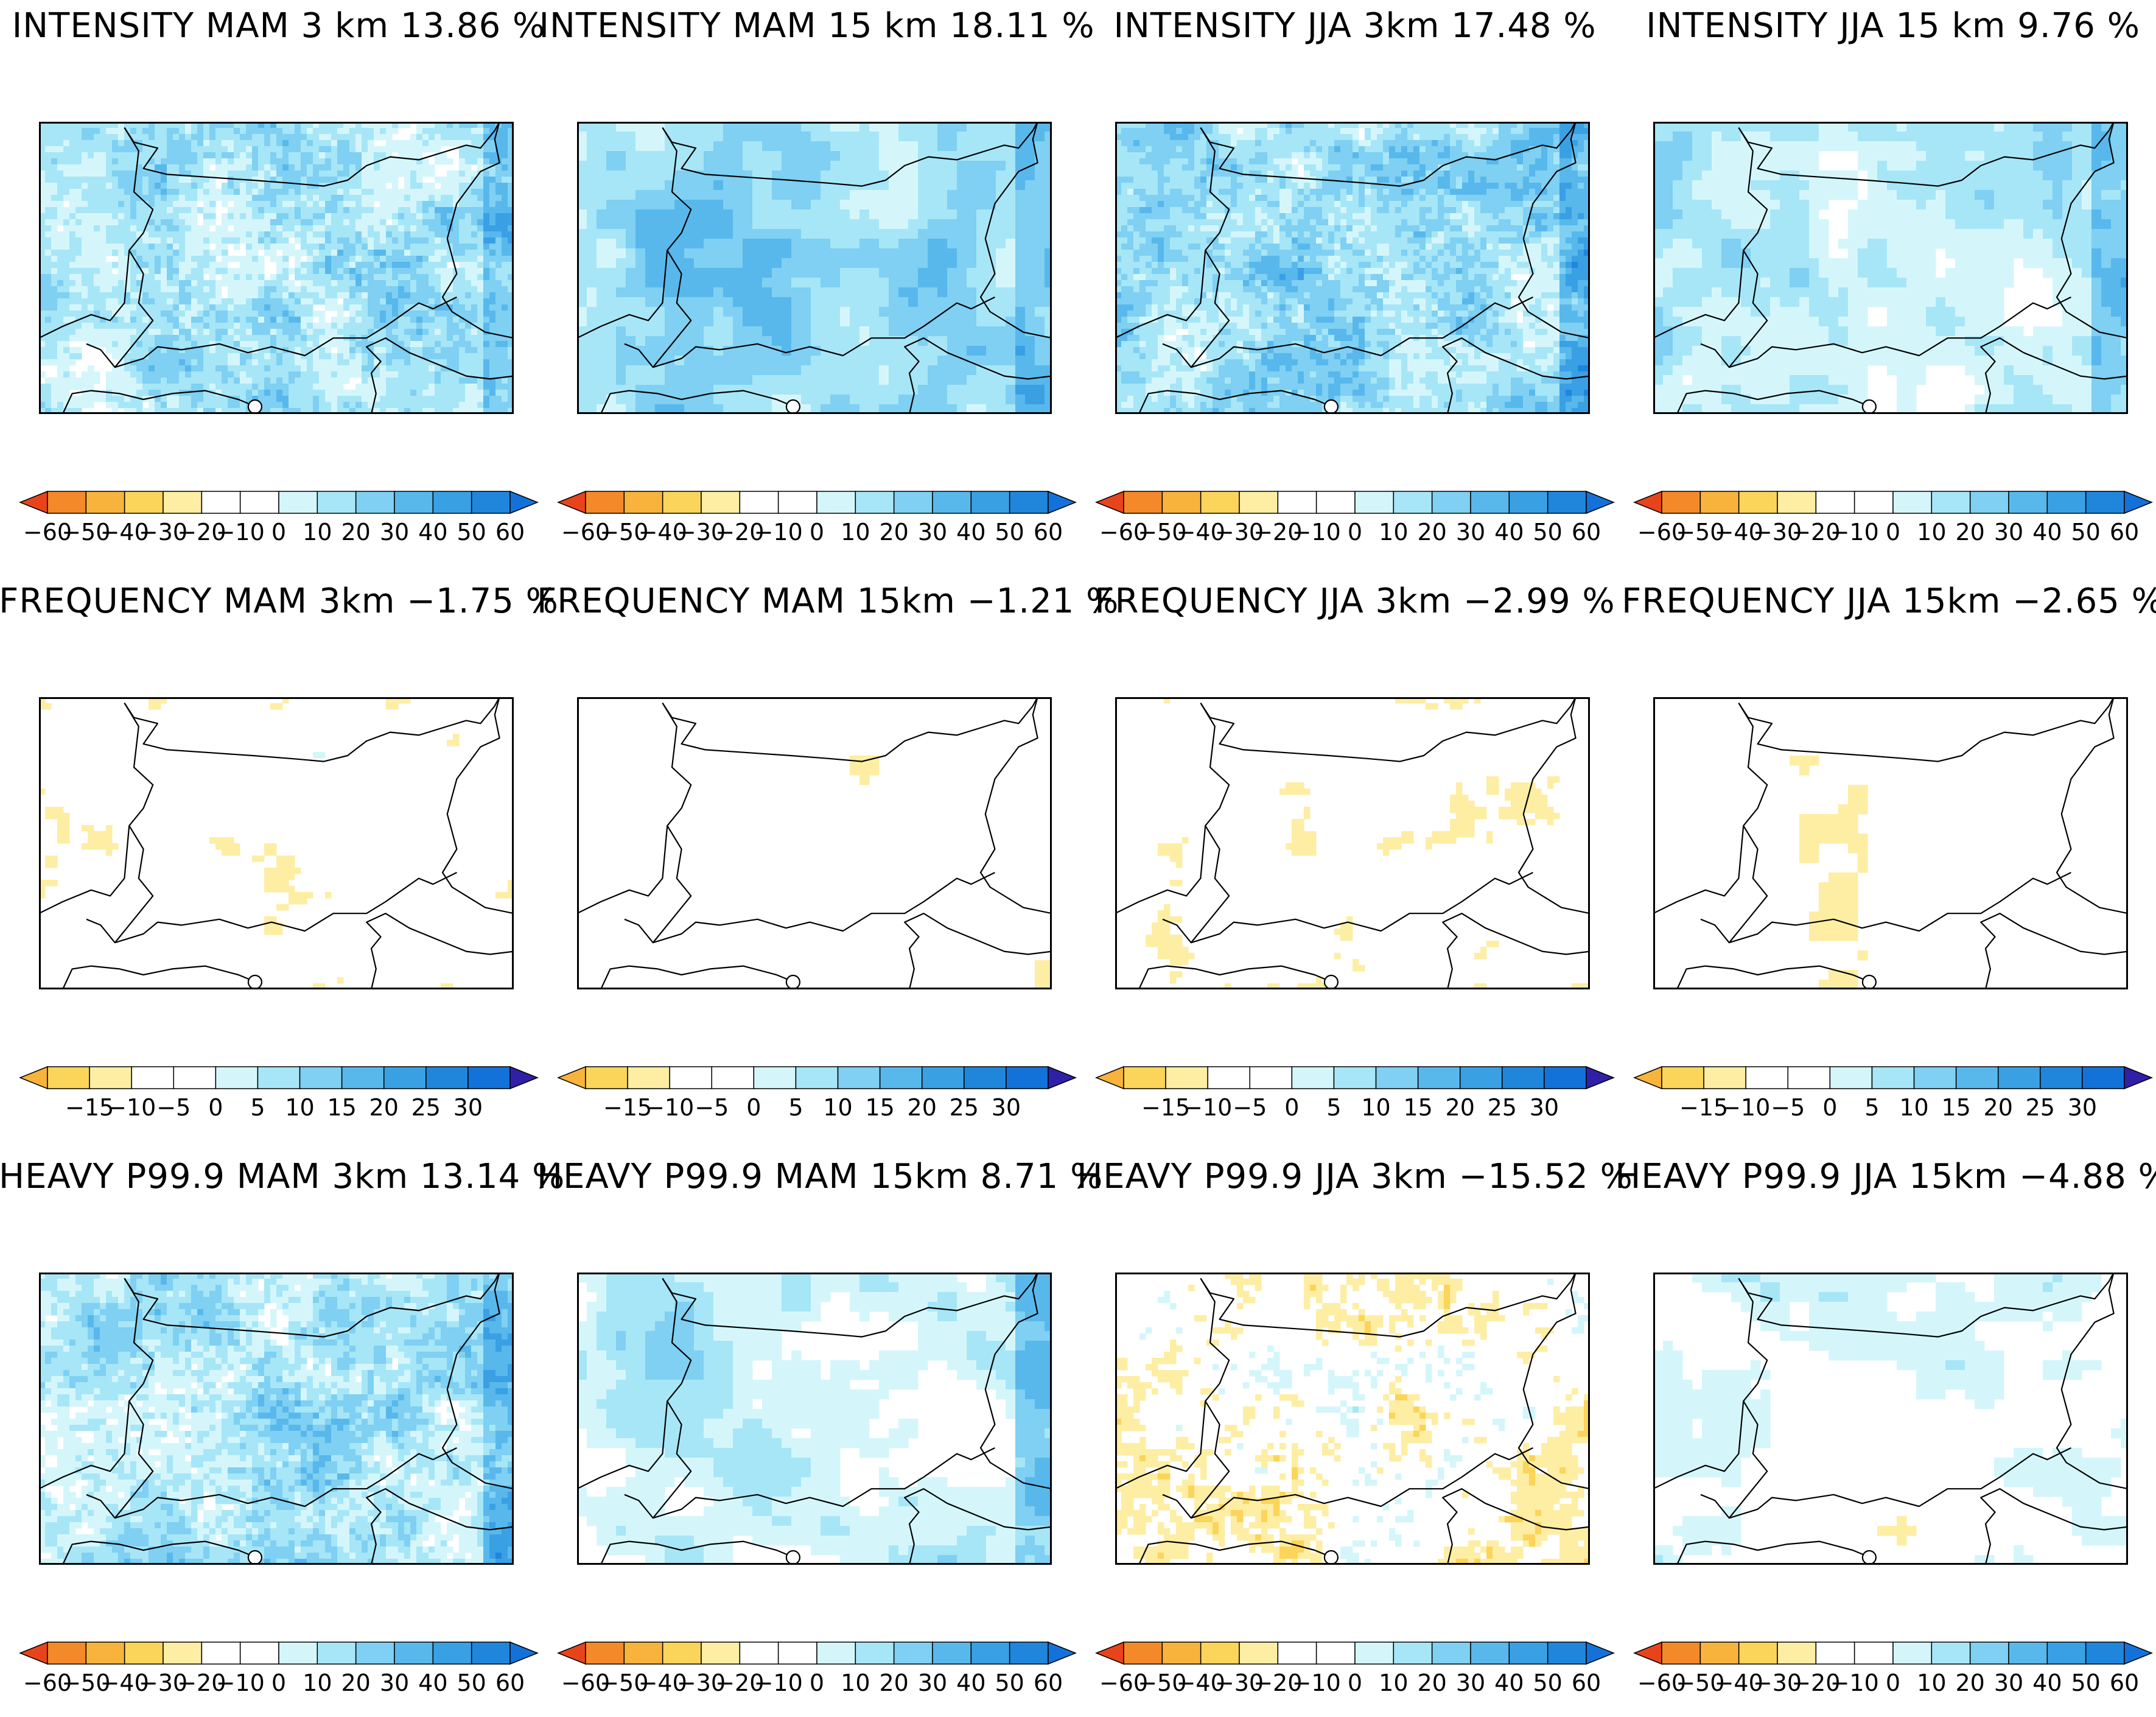 This screenshot has width=2156, height=1717. Describe the element at coordinates (970, 1683) in the screenshot. I see `colorbar-tick-label: 40` at that location.